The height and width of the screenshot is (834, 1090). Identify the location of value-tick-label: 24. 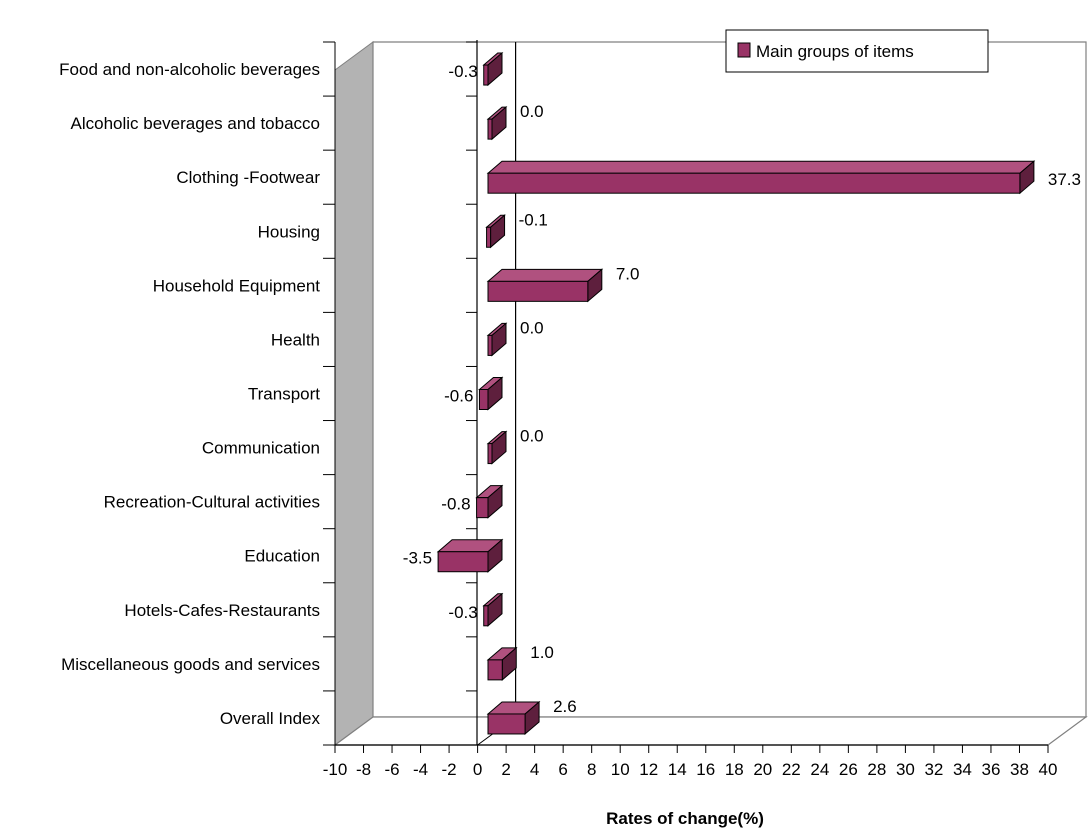
(819, 769).